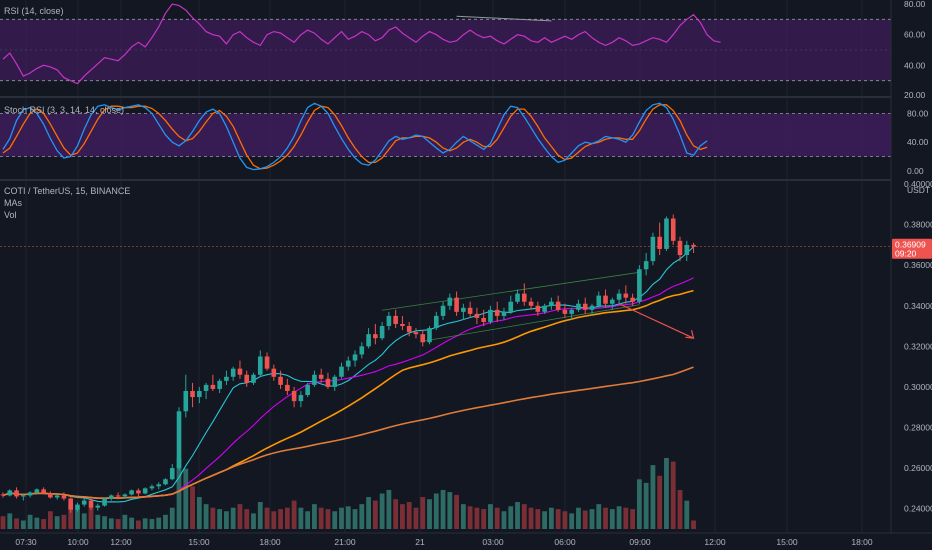 The image size is (932, 550). I want to click on rsi-pane: RSI (14, close), so click(445, 44).